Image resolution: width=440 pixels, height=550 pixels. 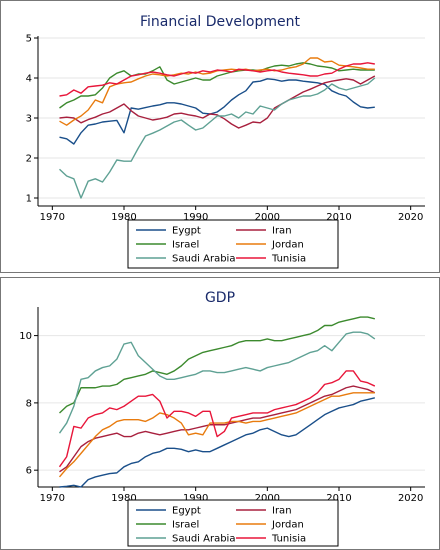 What do you see at coordinates (233, 244) in the screenshot?
I see `legend-box` at bounding box center [233, 244].